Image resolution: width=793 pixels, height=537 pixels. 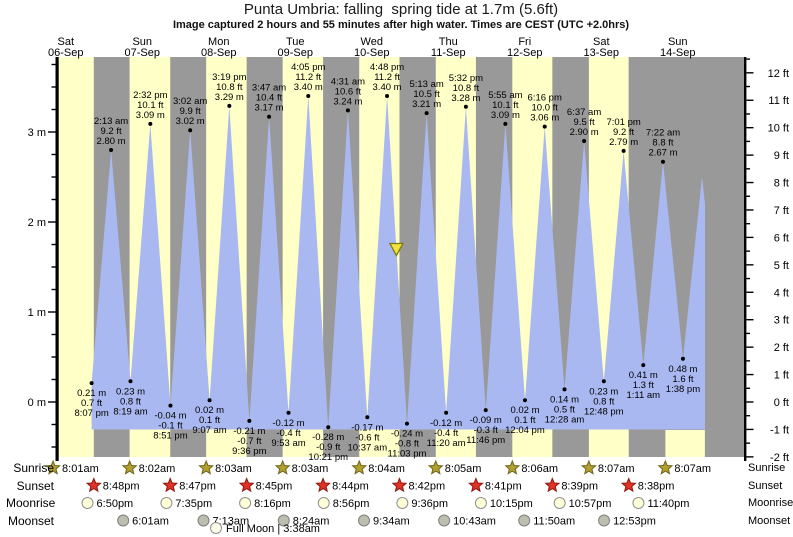 I want to click on sunset-time: 8:47pm, so click(x=197, y=487).